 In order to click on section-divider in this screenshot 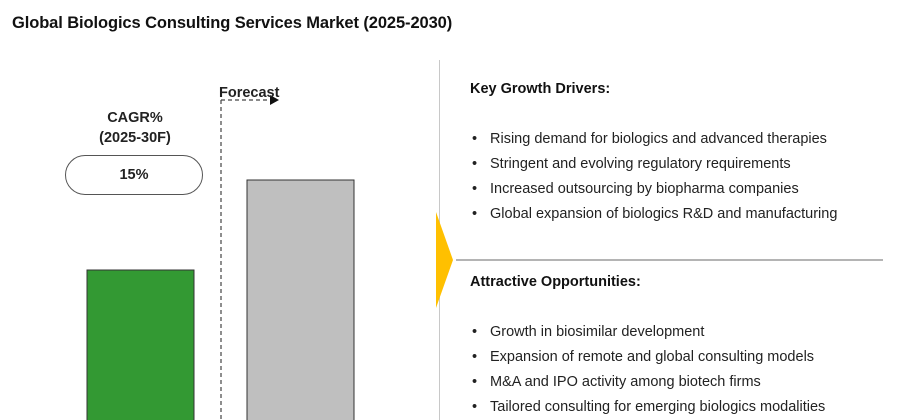, I will do `click(669, 260)`.